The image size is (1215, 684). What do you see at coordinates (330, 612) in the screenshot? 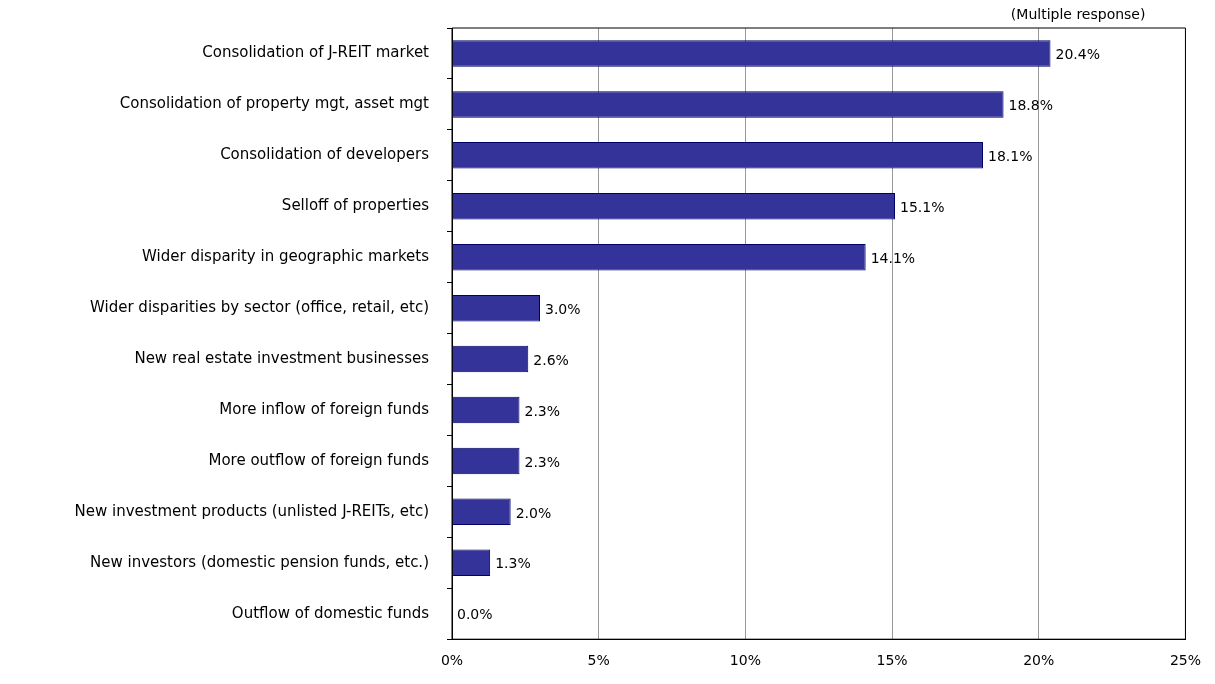
I see `y-tick-label: Outflow of domestic funds` at bounding box center [330, 612].